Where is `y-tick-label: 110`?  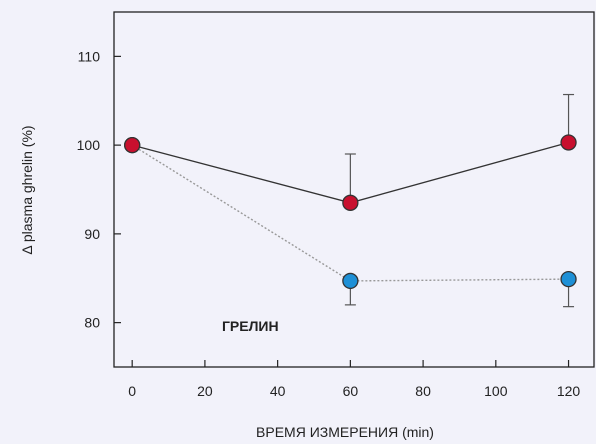 y-tick-label: 110 is located at coordinates (89, 56).